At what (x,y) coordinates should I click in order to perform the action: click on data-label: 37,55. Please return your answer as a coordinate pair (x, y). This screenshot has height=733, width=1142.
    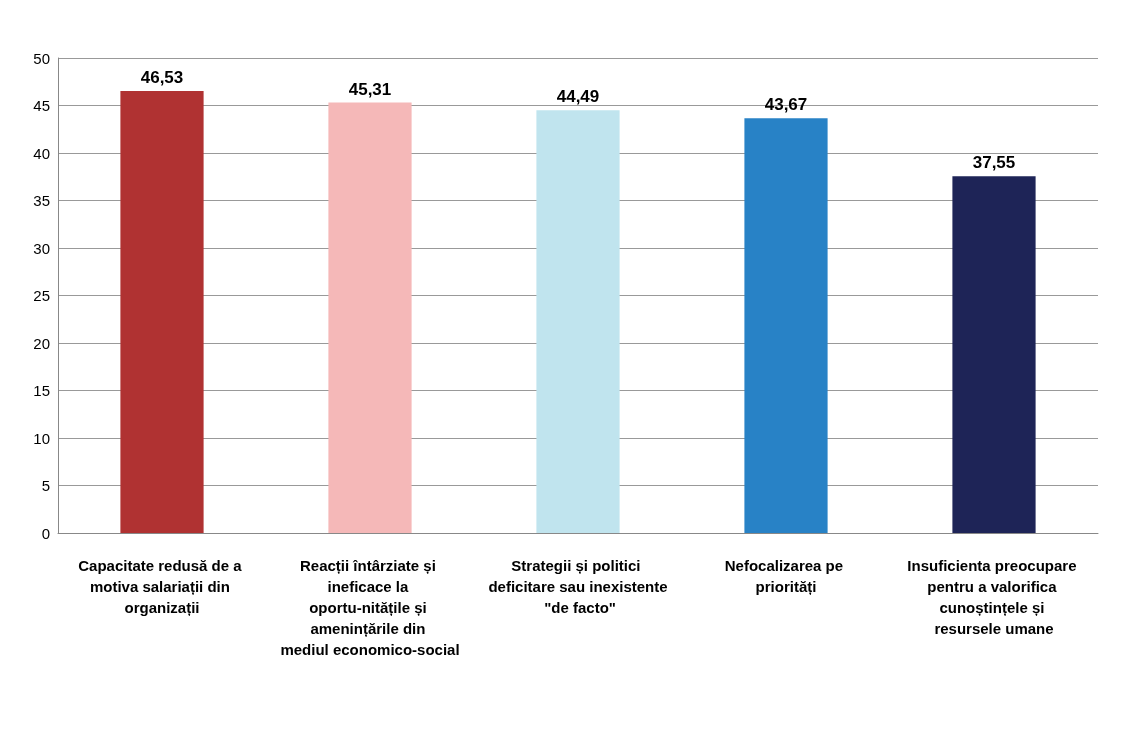
    Looking at the image, I should click on (994, 163).